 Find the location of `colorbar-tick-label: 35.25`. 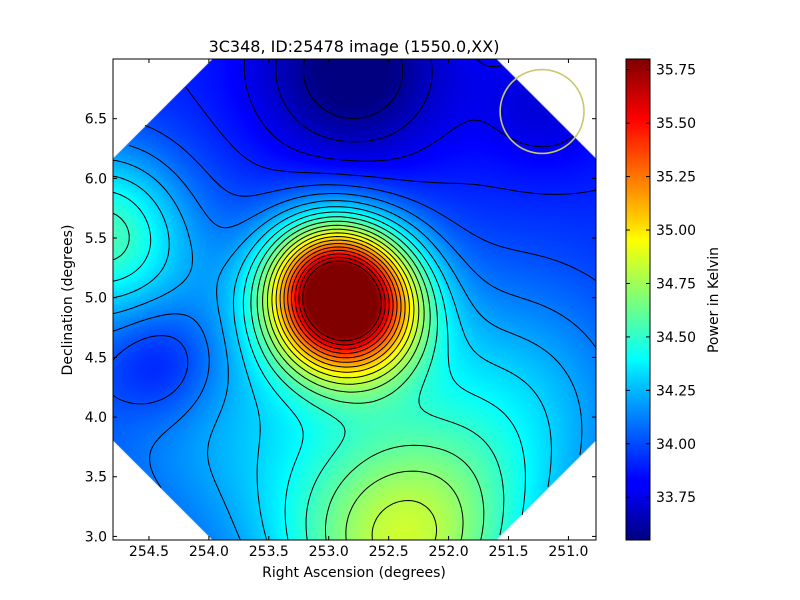

colorbar-tick-label: 35.25 is located at coordinates (676, 178).